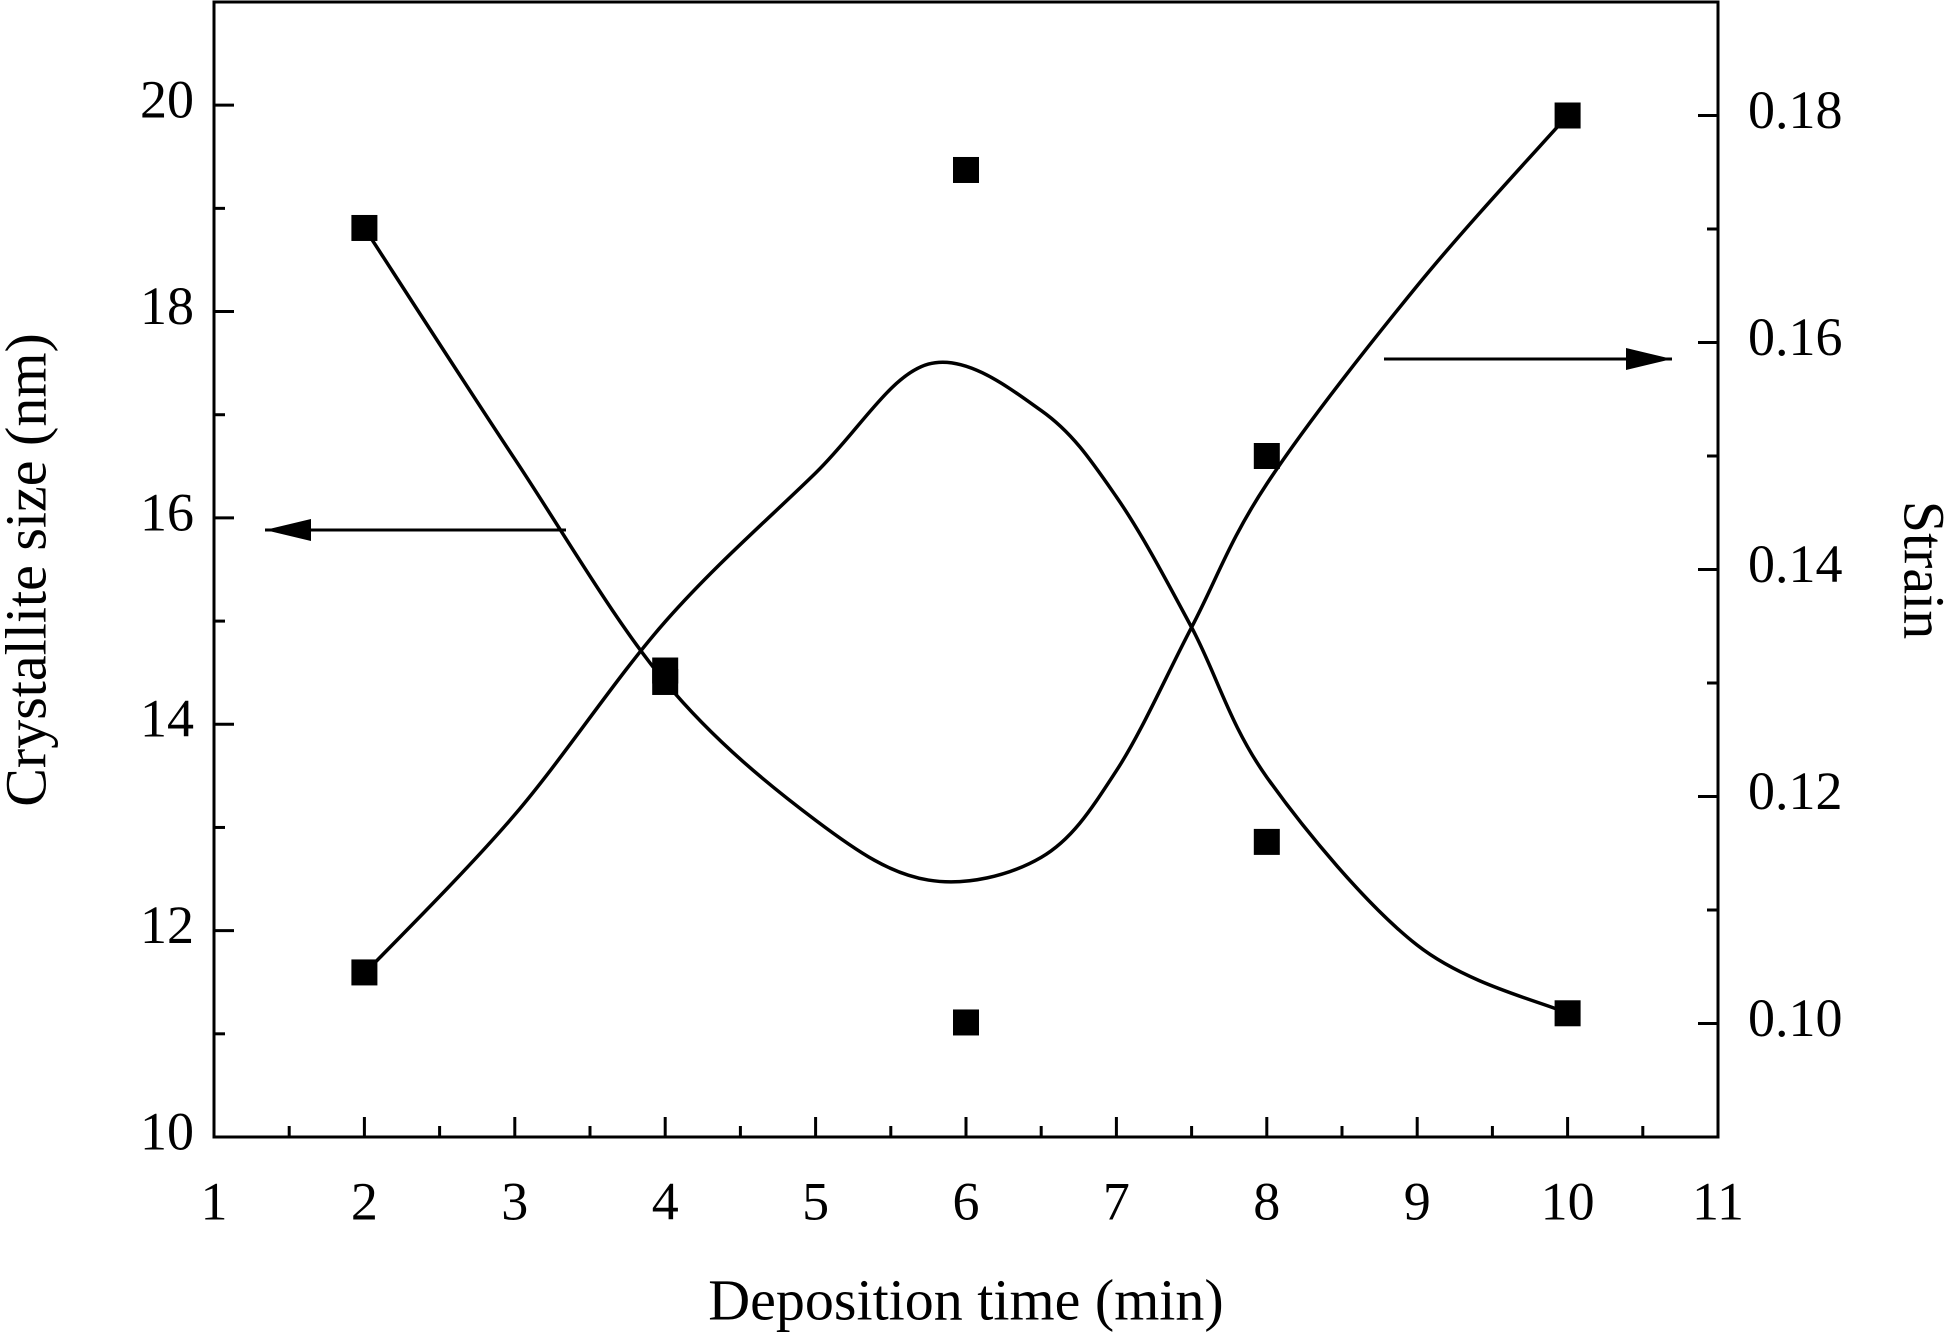  What do you see at coordinates (167, 306) in the screenshot?
I see `y-tick-label: 18` at bounding box center [167, 306].